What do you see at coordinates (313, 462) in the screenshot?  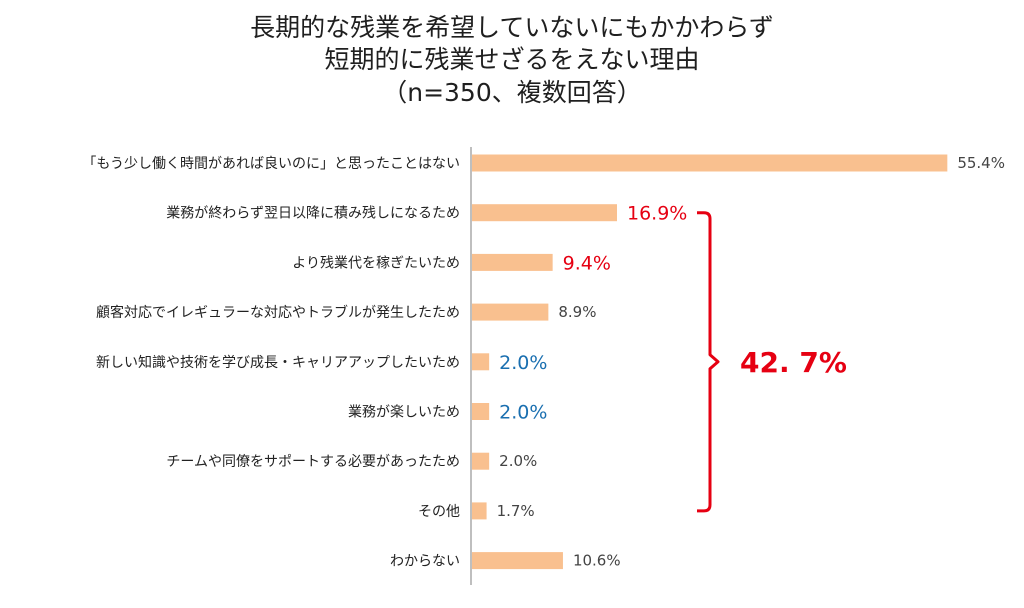 I see `category-label: チームや同僚をサポートする必要があったため` at bounding box center [313, 462].